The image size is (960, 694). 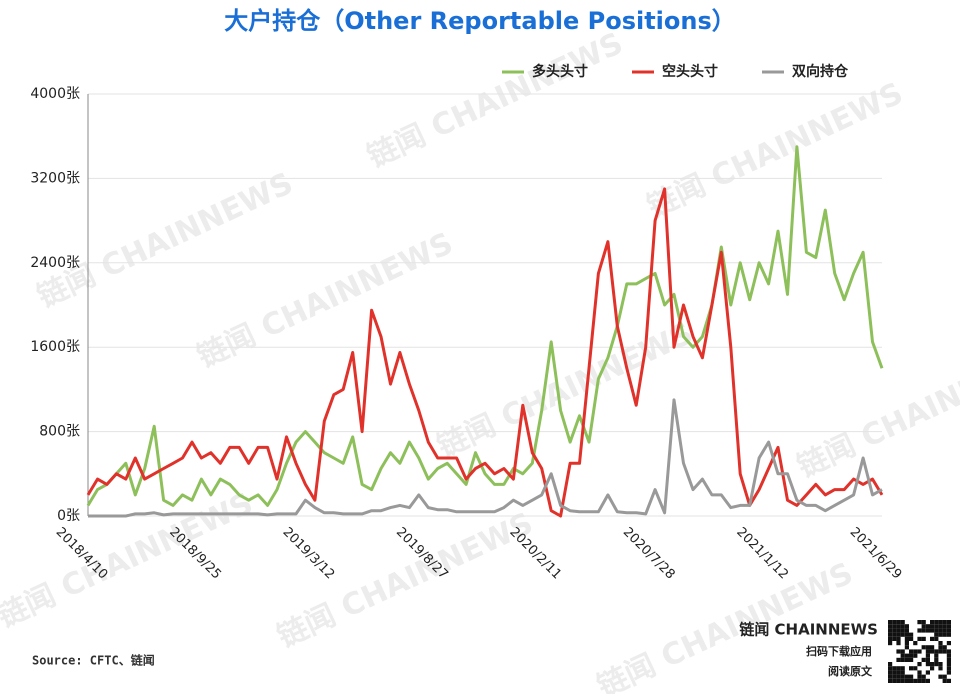 What do you see at coordinates (690, 71) in the screenshot?
I see `legend-label: 空头头寸` at bounding box center [690, 71].